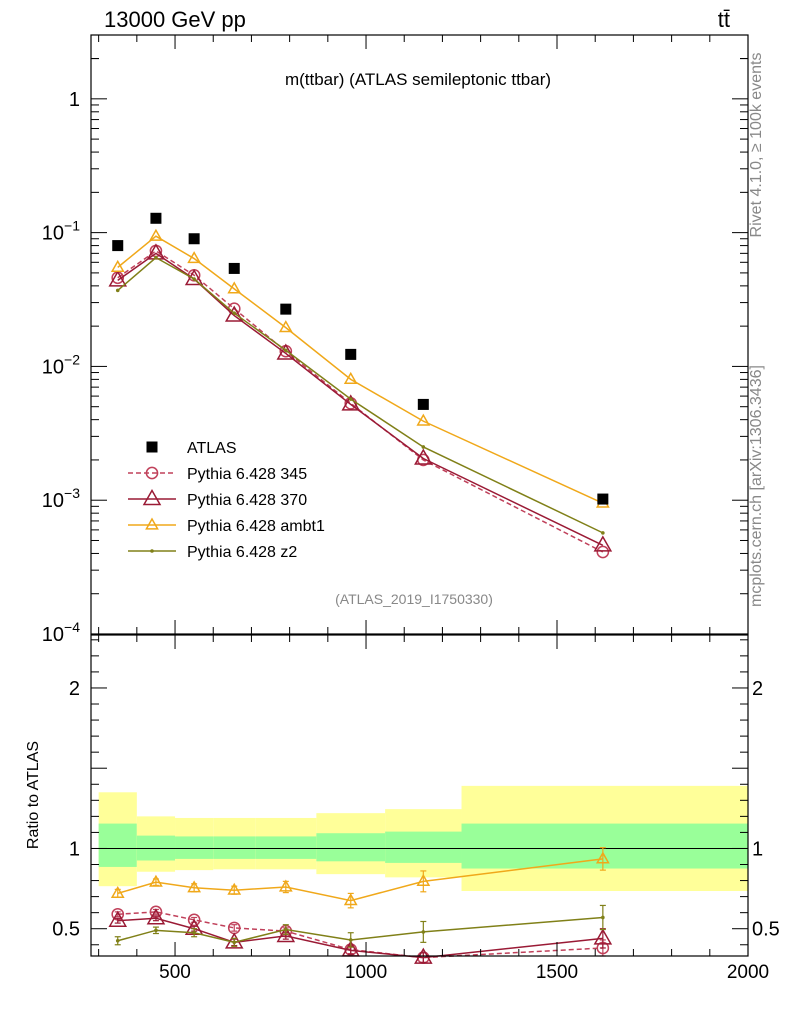 The height and width of the screenshot is (1024, 786). I want to click on header-left: 13000 GeV pp, so click(175, 19).